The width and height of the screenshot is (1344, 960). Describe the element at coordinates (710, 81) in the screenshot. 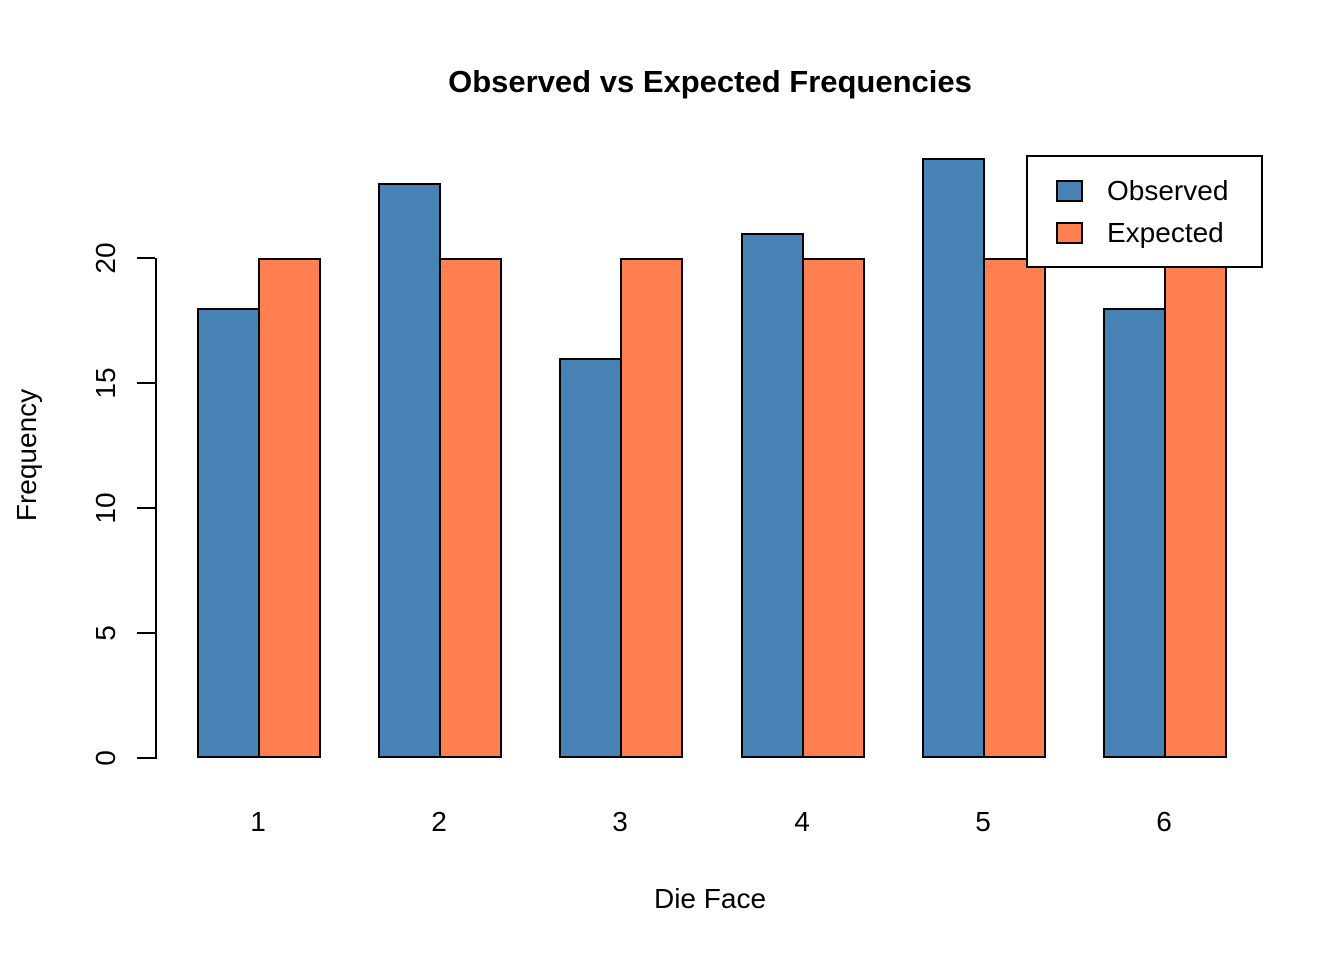

I see `chart-title: Observed vs Expected Frequencies` at that location.